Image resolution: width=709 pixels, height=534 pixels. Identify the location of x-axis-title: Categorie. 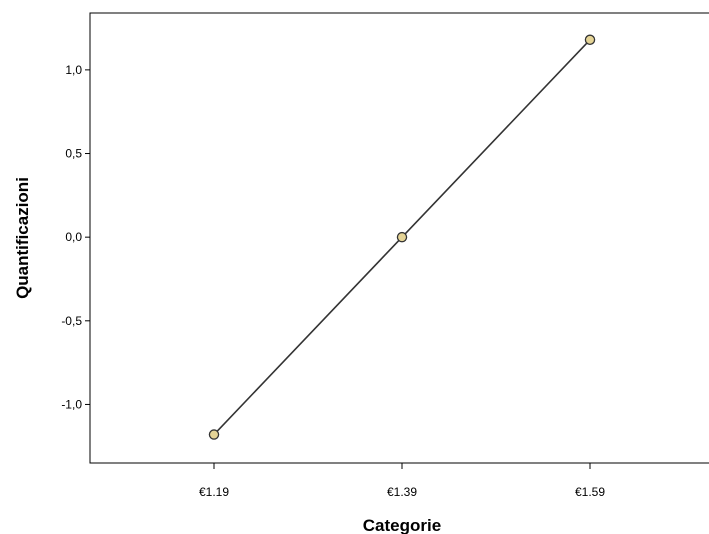
(402, 525).